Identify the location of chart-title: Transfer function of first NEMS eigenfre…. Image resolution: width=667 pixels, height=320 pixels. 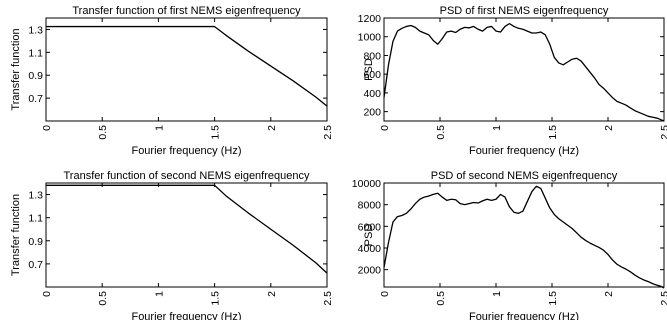
(186, 11).